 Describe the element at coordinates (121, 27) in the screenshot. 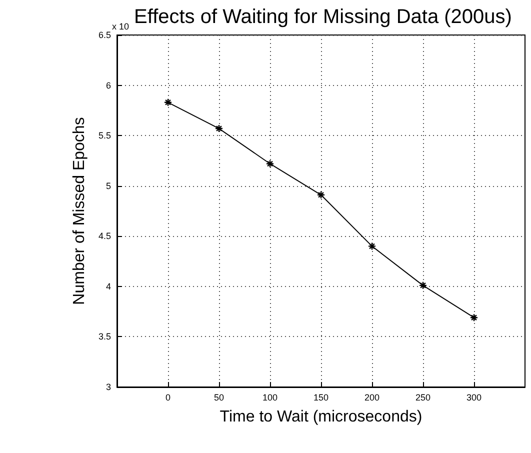

I see `text: x 10` at that location.